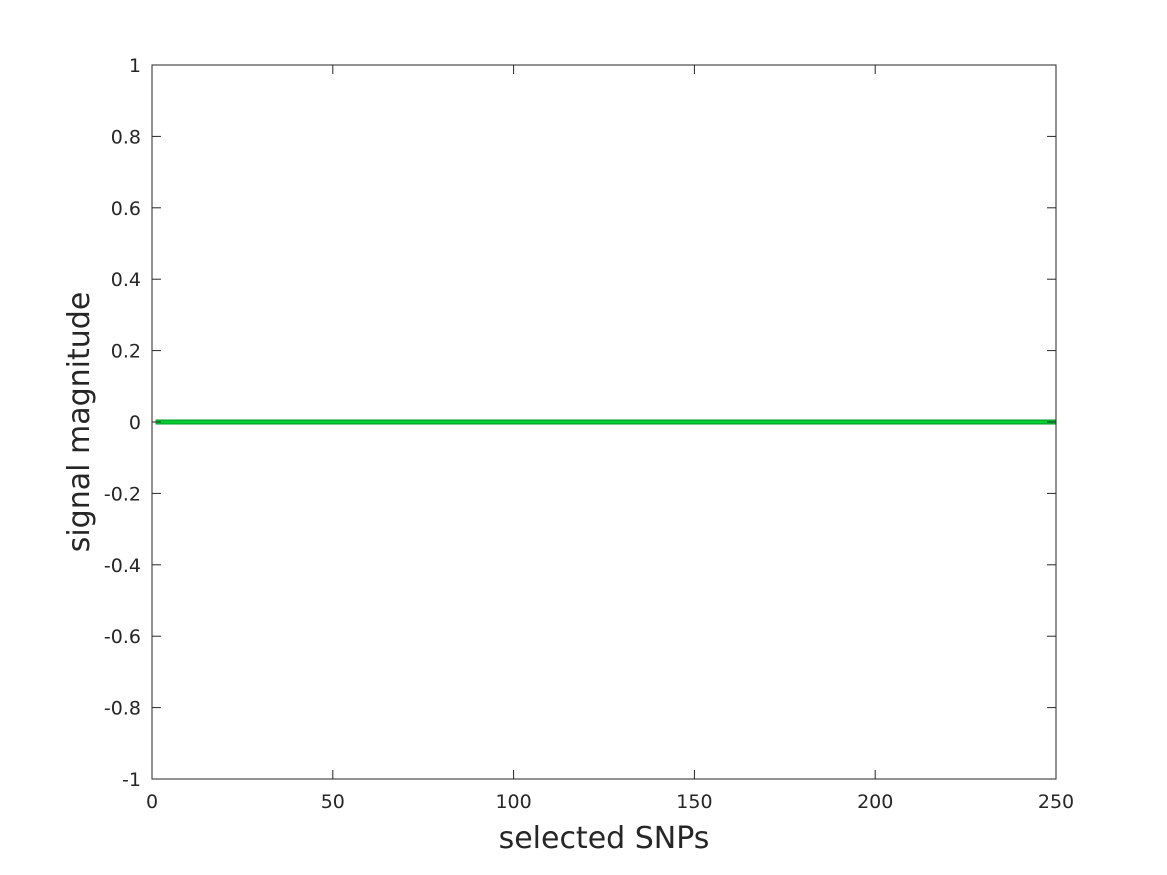 This screenshot has width=1167, height=875. I want to click on y-tick-label: -0.6, so click(122, 637).